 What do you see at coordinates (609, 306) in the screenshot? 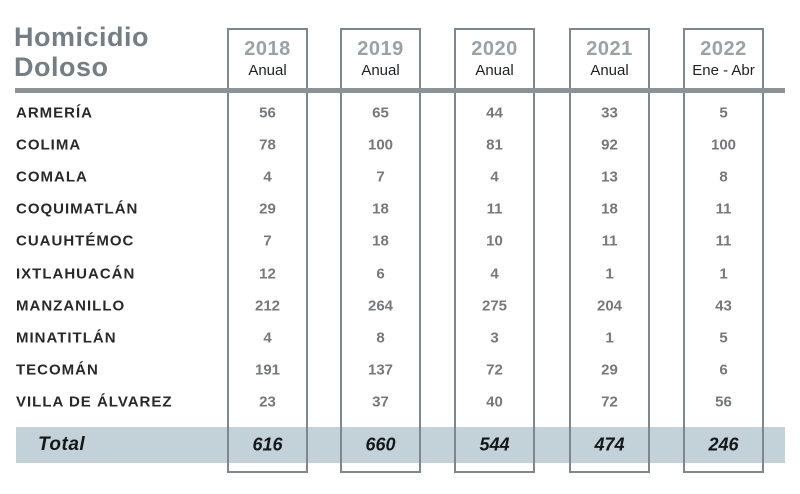
I see `cell-value: 204` at bounding box center [609, 306].